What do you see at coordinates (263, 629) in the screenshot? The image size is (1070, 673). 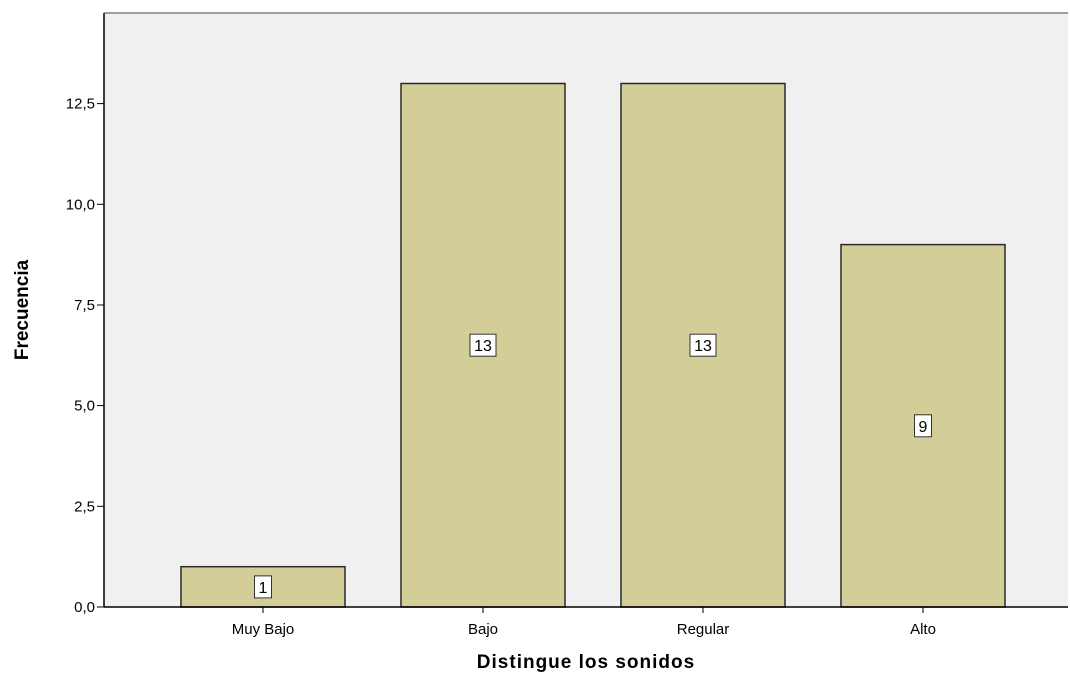 I see `x-tick-label: Muy Bajo` at bounding box center [263, 629].